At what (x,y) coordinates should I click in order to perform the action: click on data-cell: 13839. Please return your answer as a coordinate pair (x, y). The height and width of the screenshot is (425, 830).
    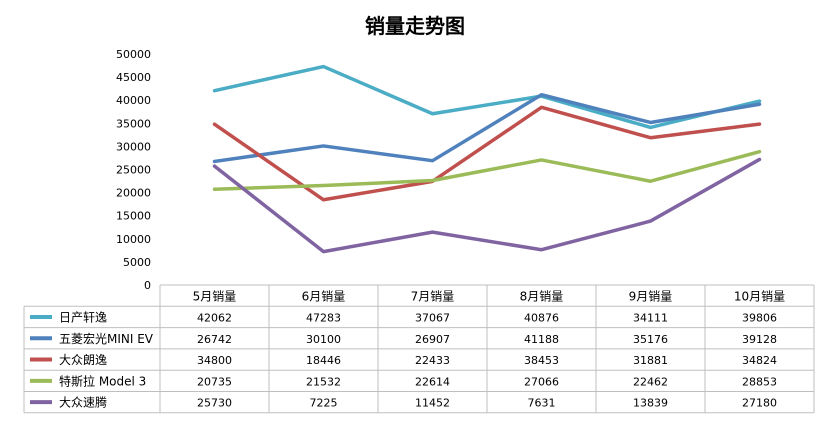
    Looking at the image, I should click on (650, 403).